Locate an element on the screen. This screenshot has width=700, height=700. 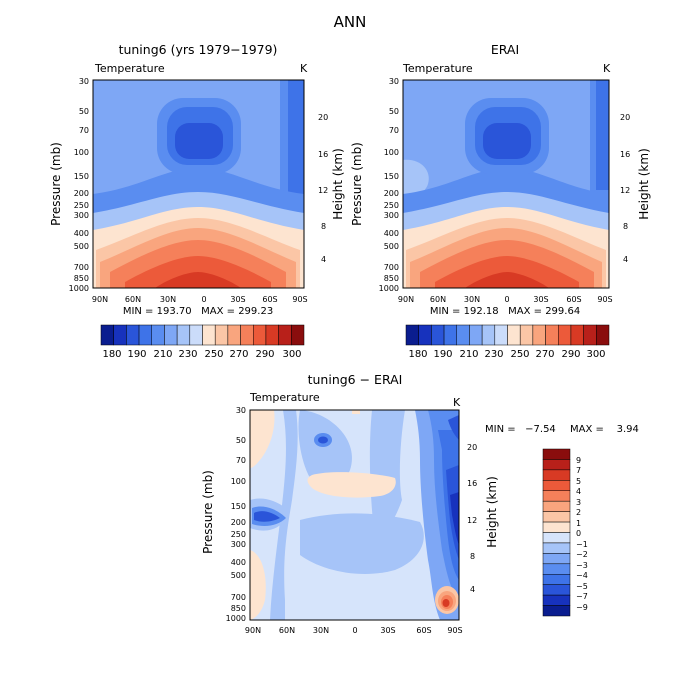
panel-model-contours is located at coordinates (198, 184).